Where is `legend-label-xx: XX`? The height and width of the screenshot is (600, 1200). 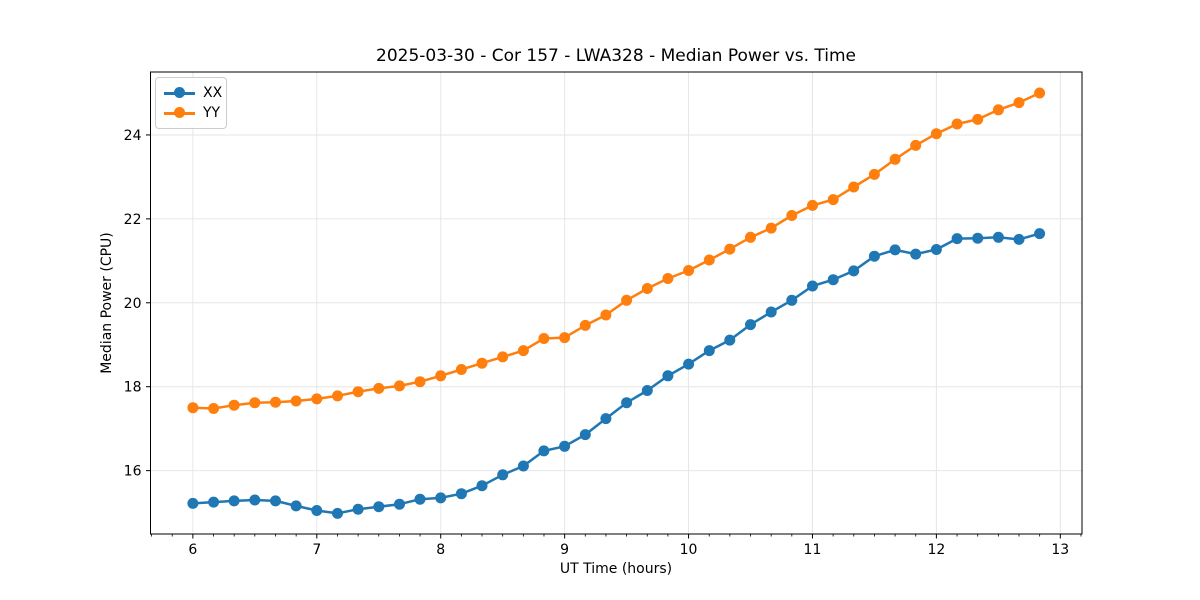
legend-label-xx: XX is located at coordinates (213, 93).